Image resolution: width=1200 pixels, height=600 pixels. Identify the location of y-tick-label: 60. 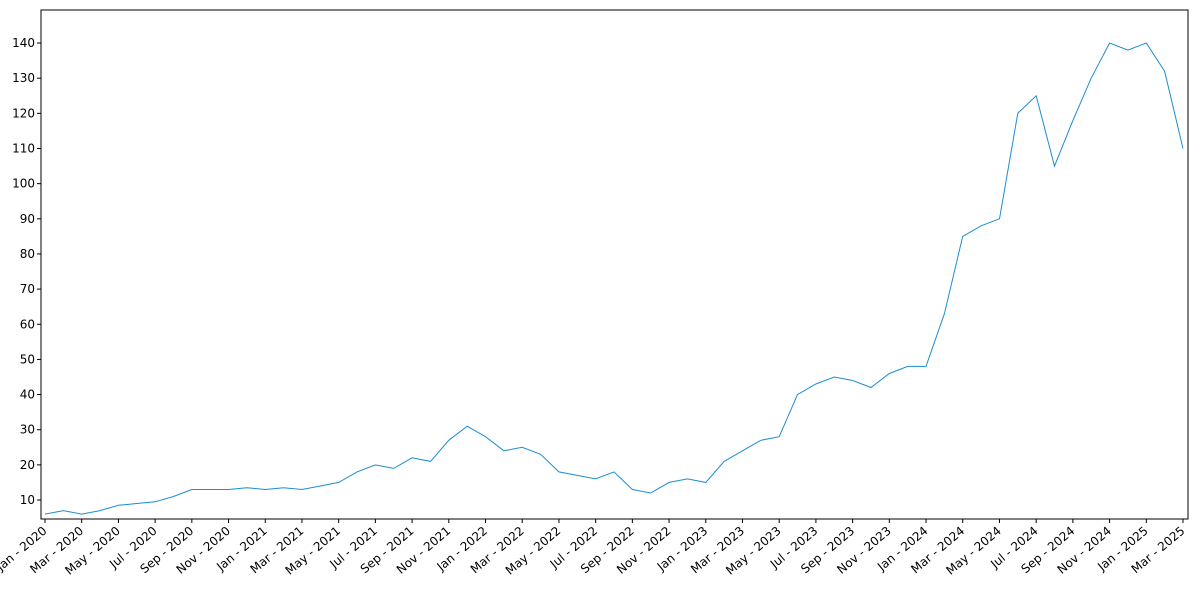
(27, 324).